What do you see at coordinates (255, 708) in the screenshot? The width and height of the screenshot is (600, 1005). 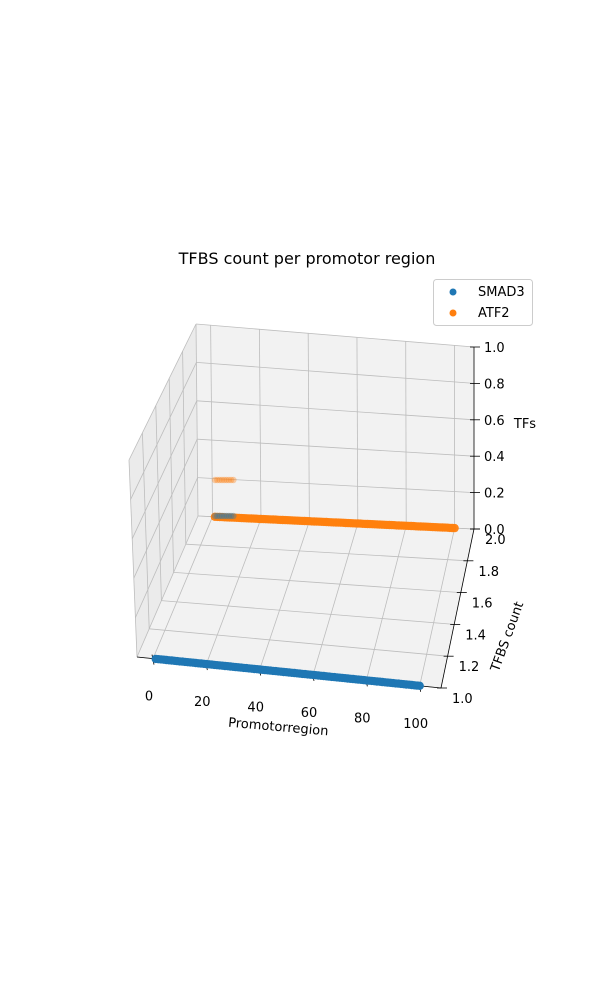 I see `x-tick-label: 40` at bounding box center [255, 708].